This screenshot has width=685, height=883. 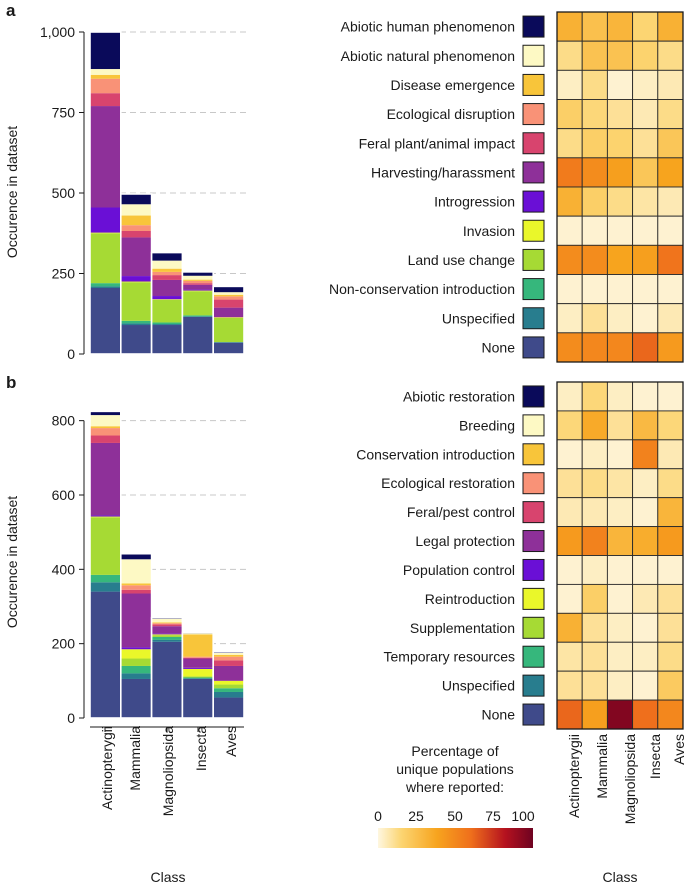 What do you see at coordinates (489, 231) in the screenshot?
I see `heatmap-row-label: Invasion` at bounding box center [489, 231].